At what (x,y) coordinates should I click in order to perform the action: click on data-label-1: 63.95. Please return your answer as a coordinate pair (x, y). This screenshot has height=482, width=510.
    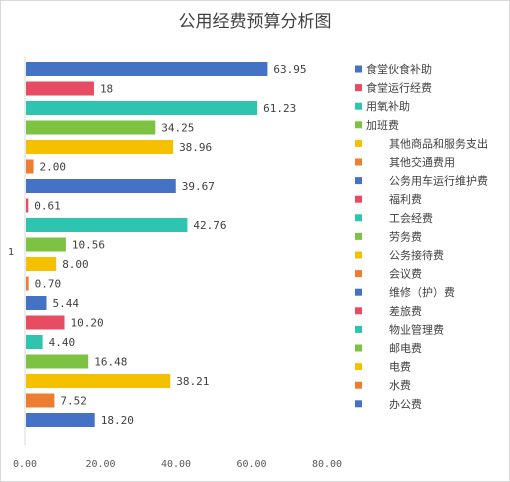
    Looking at the image, I should click on (289, 69).